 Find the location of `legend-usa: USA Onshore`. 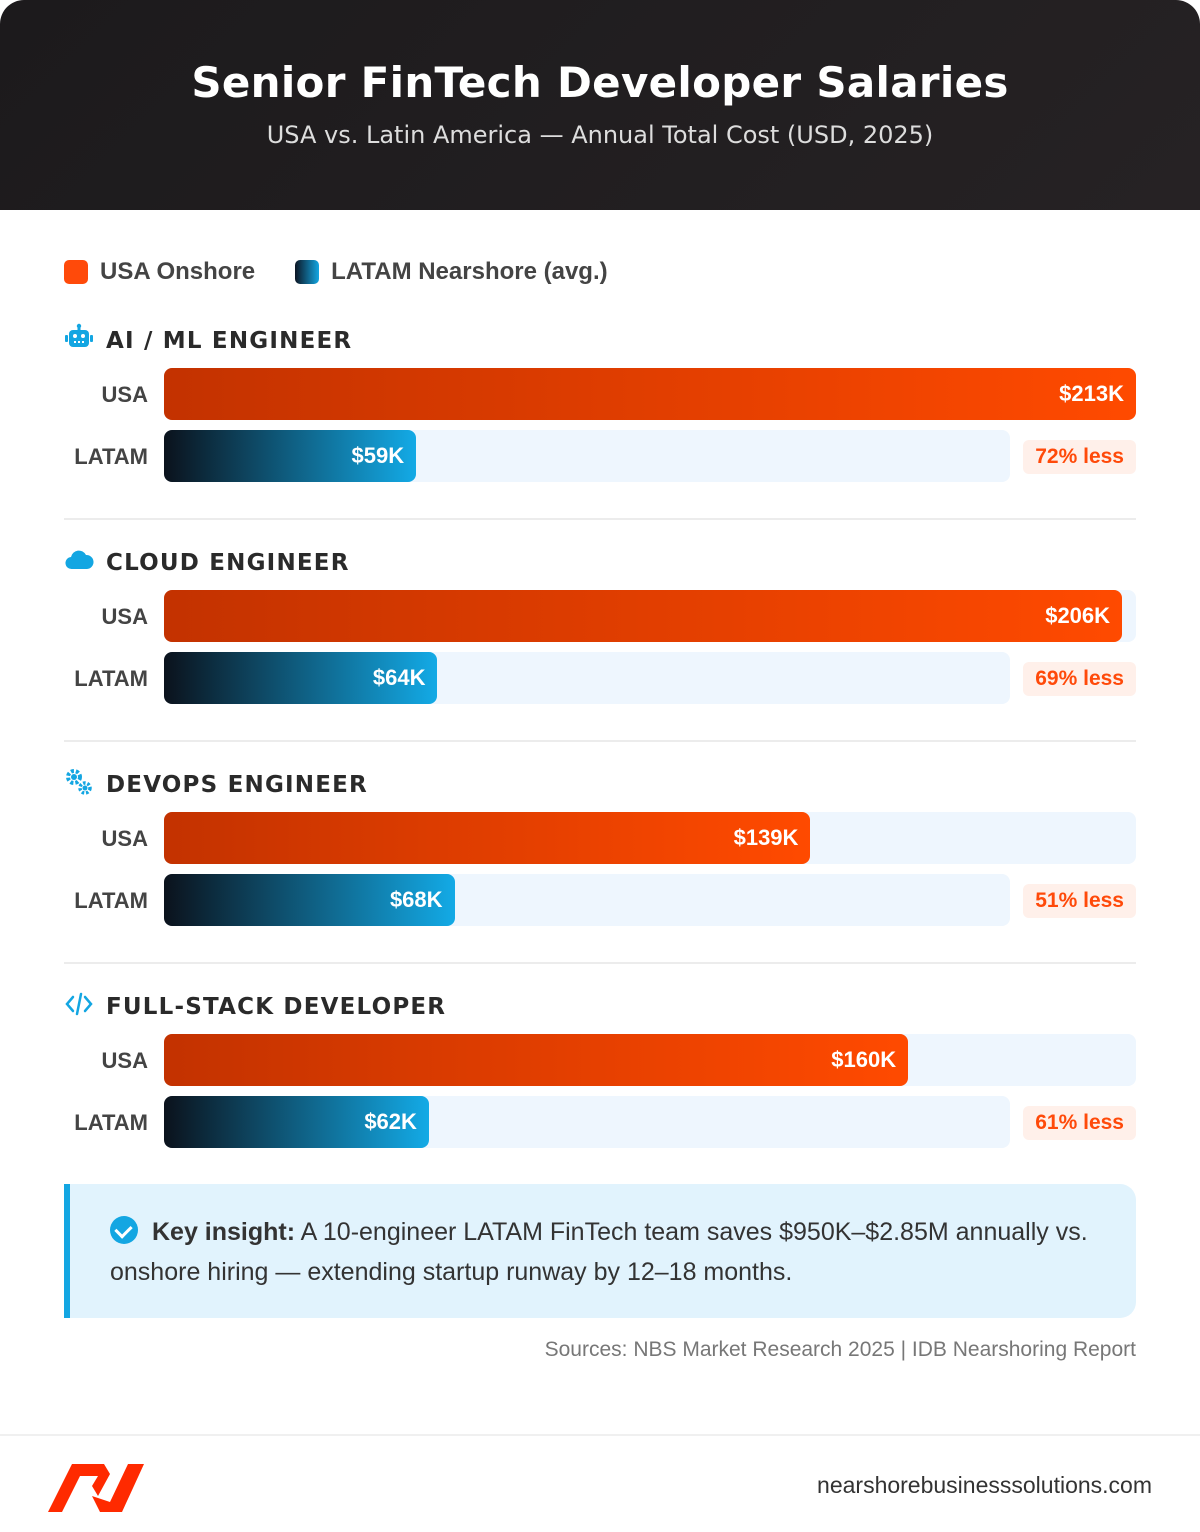

legend-usa: USA Onshore is located at coordinates (159, 272).